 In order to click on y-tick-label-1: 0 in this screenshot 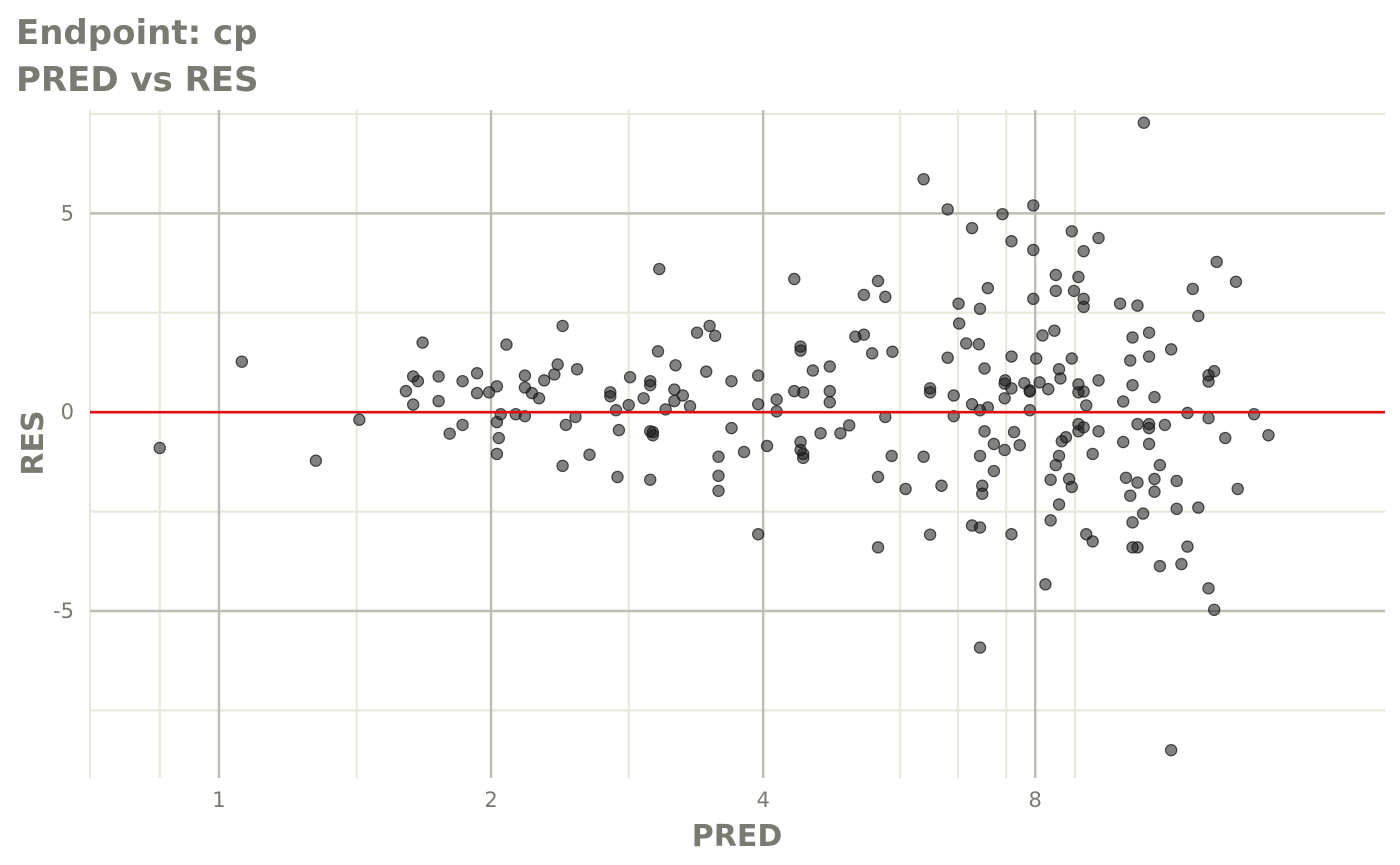, I will do `click(67, 412)`.